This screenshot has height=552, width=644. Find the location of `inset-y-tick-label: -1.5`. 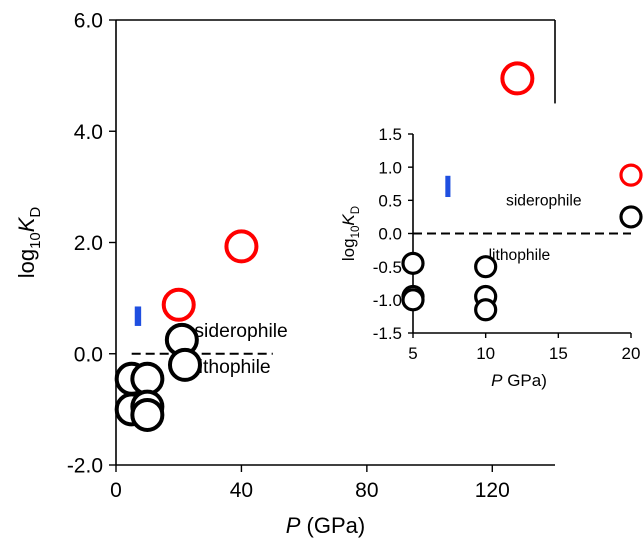

inset-y-tick-label: -1.5 is located at coordinates (387, 333).